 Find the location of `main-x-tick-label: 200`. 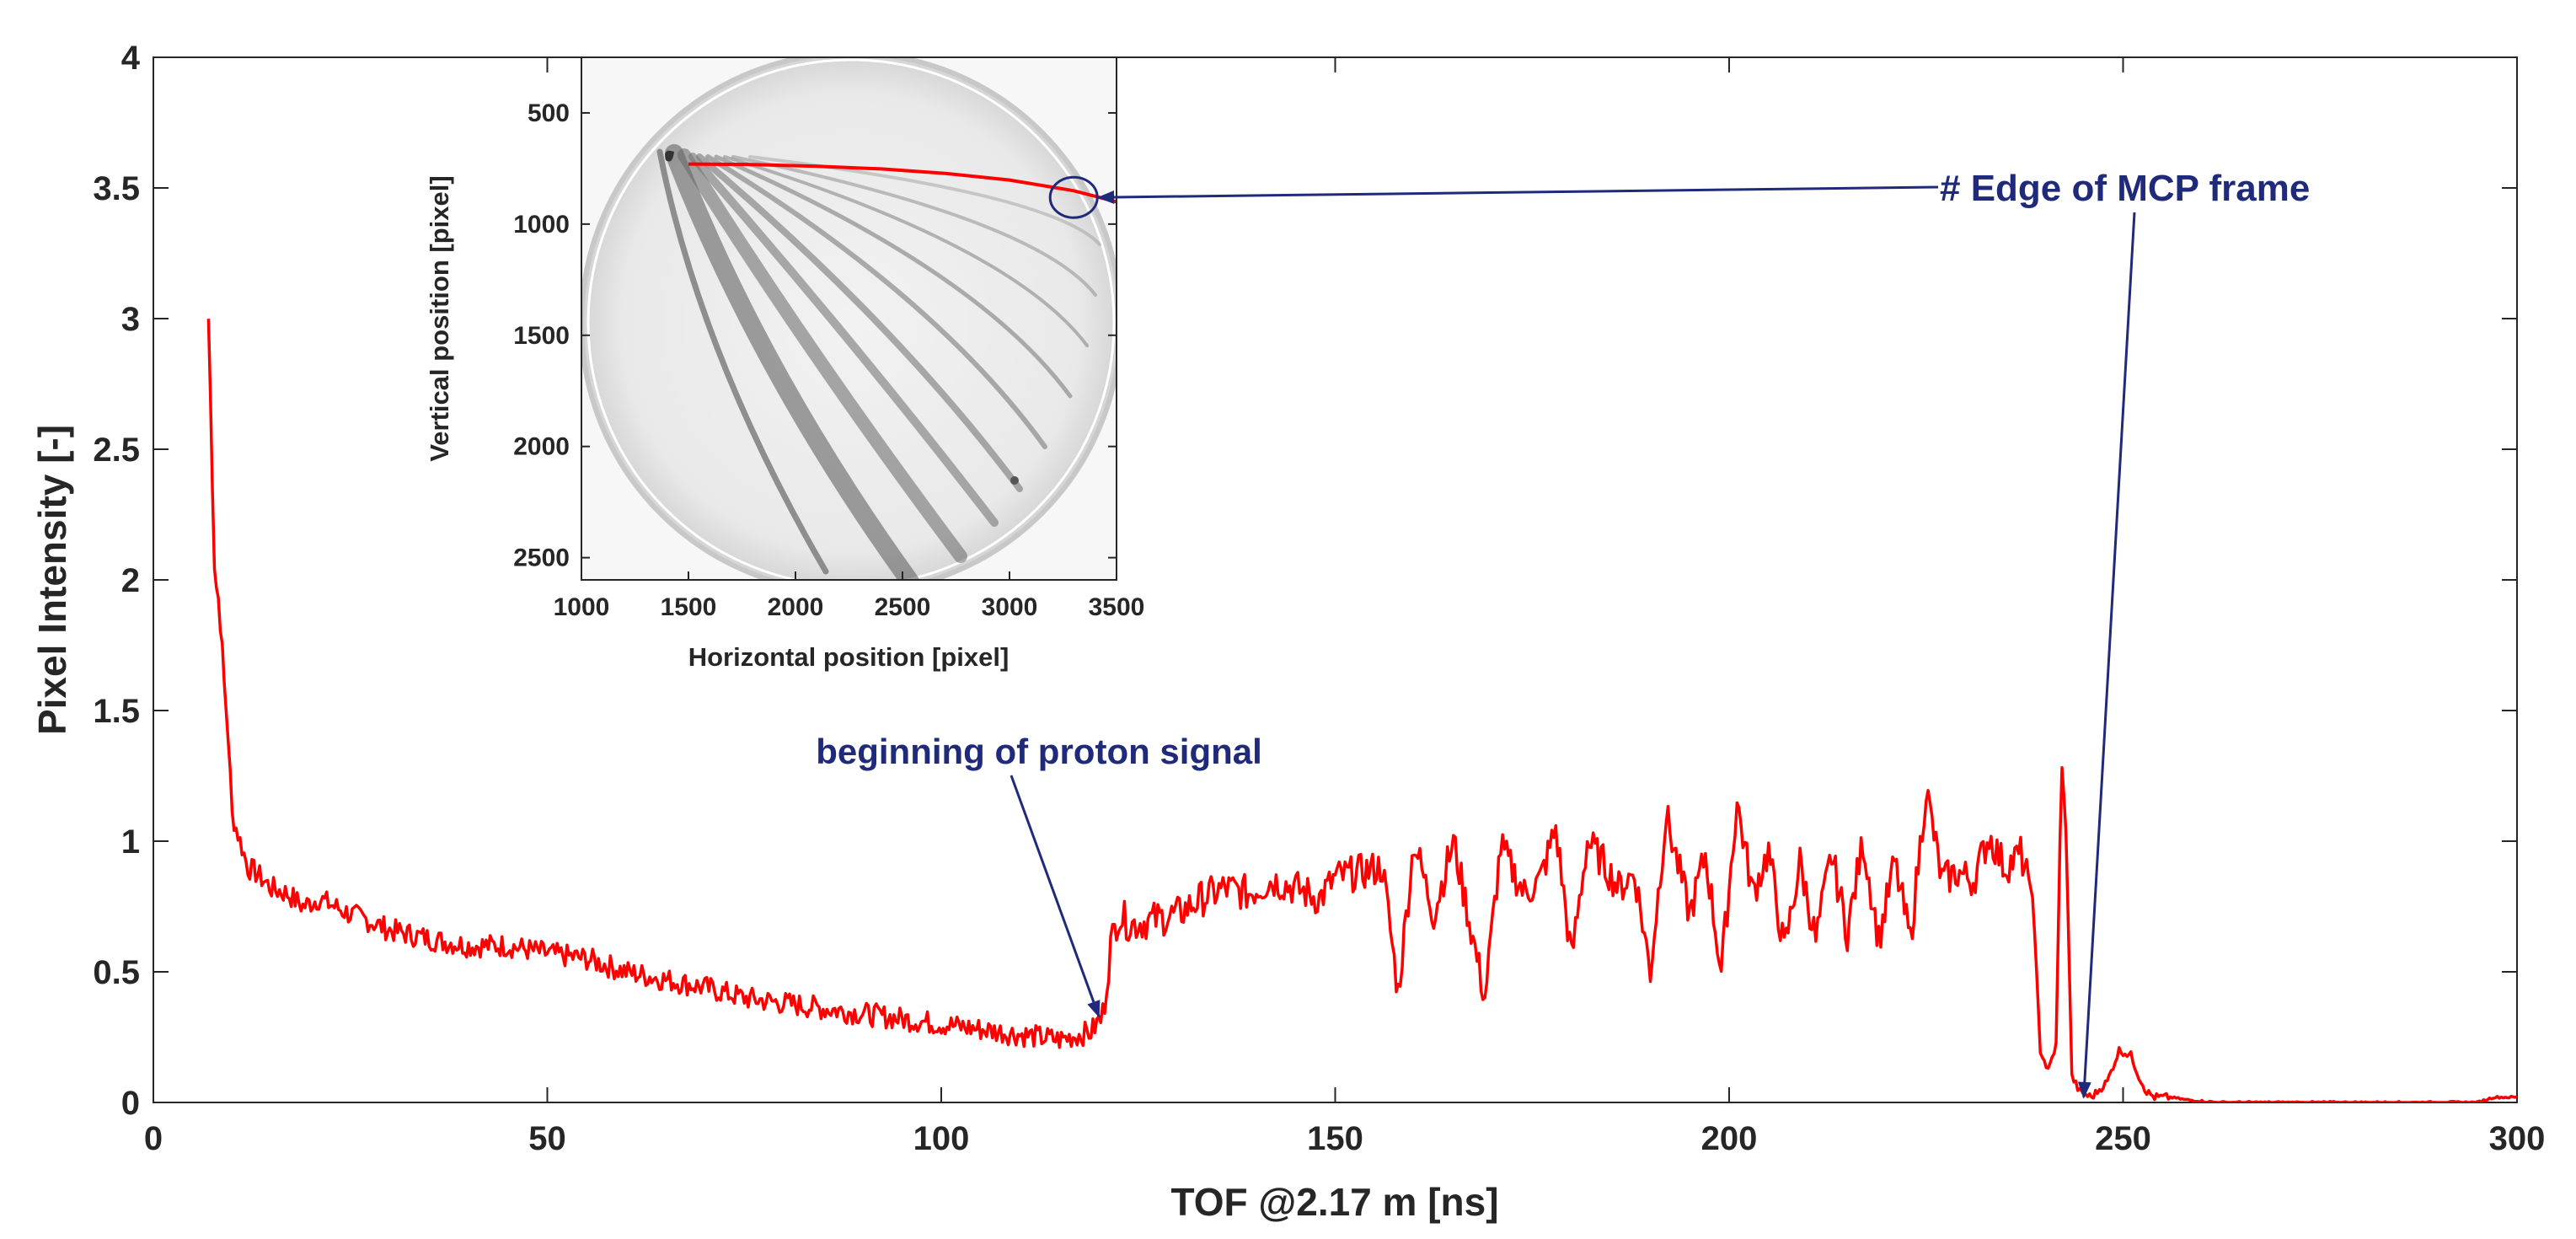

main-x-tick-label: 200 is located at coordinates (1729, 1138).